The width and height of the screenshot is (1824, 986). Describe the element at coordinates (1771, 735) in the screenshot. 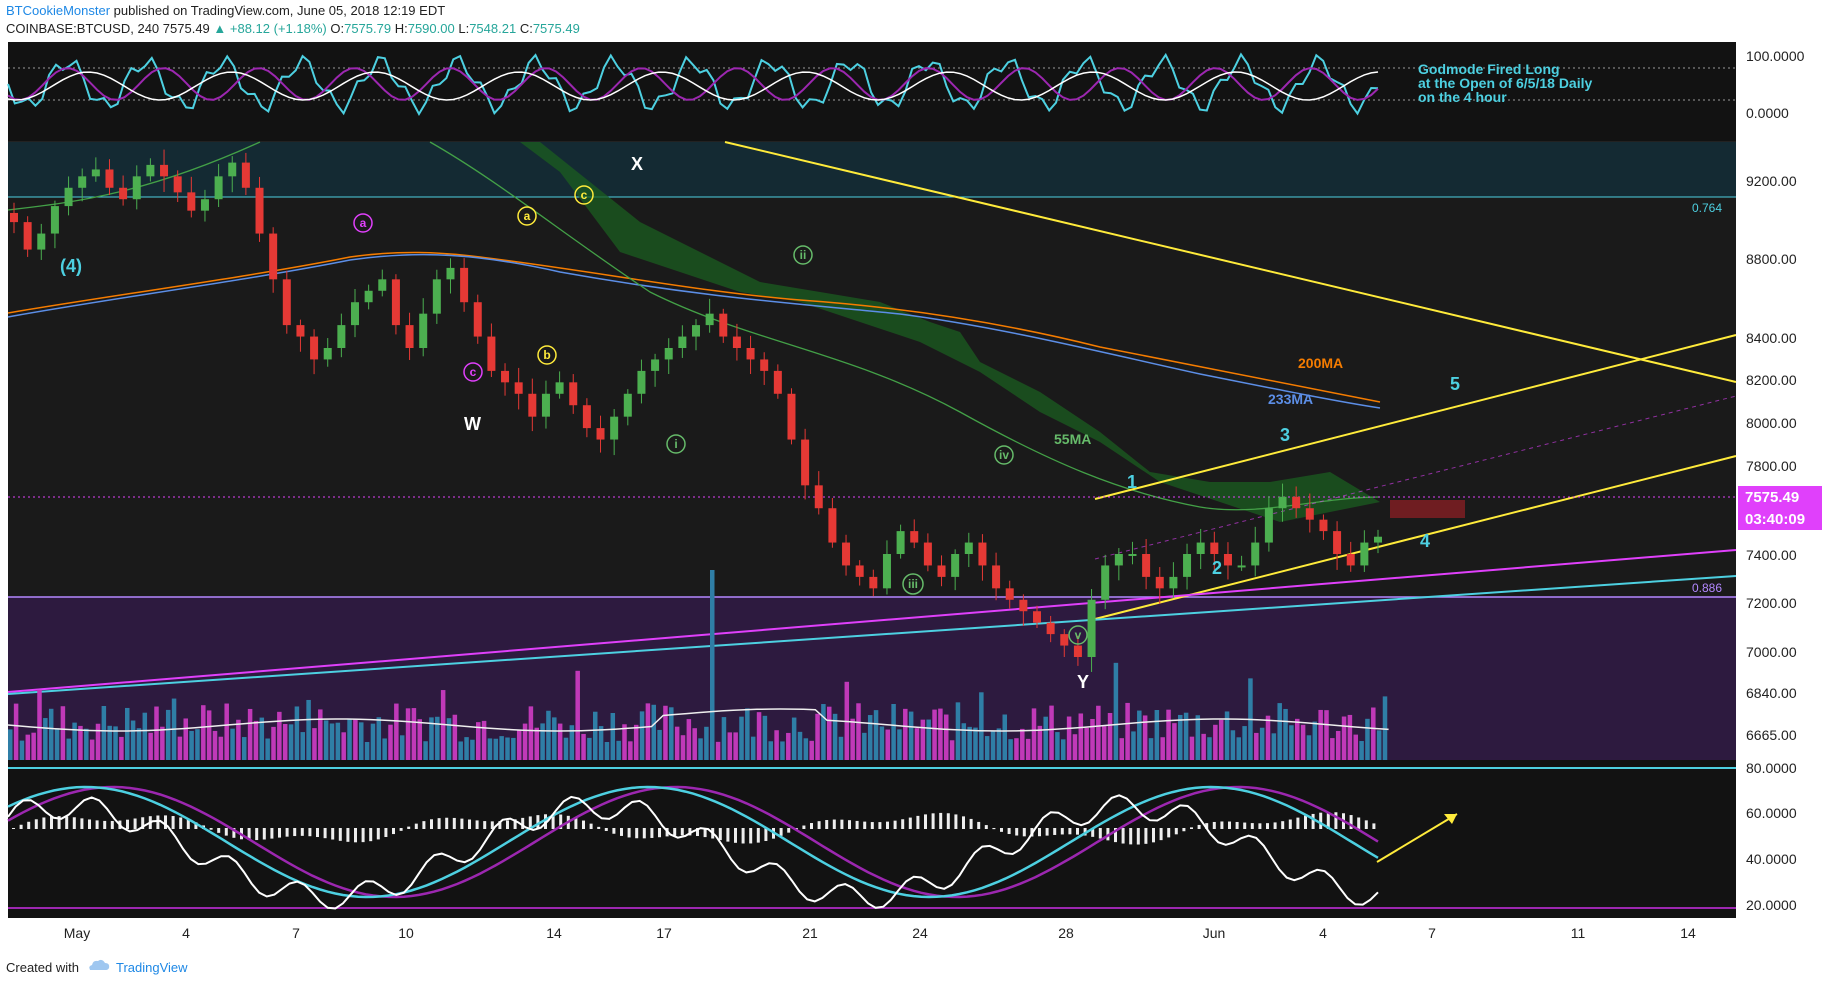

I see `price-tick-6665: 6665.00` at that location.